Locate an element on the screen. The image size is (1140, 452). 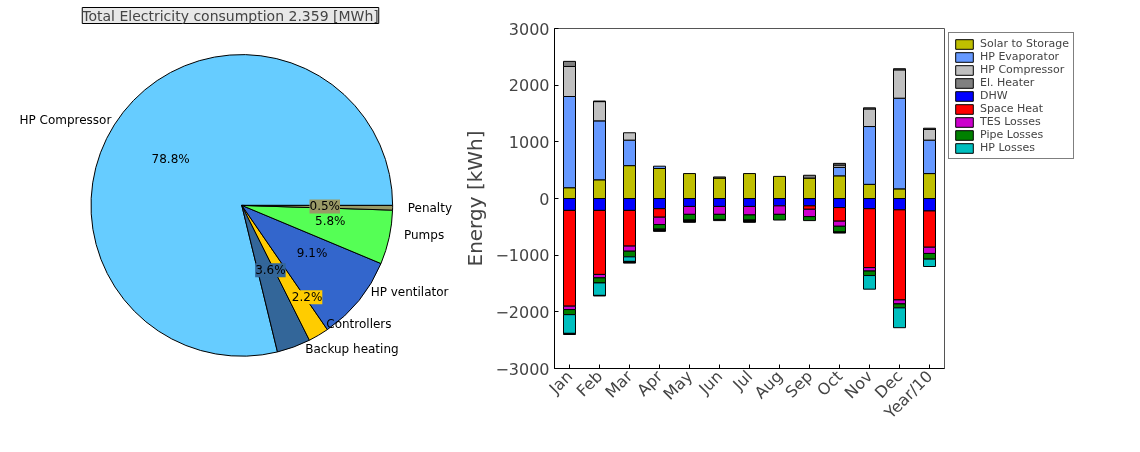
legend-label: TES Losses is located at coordinates (1010, 121).